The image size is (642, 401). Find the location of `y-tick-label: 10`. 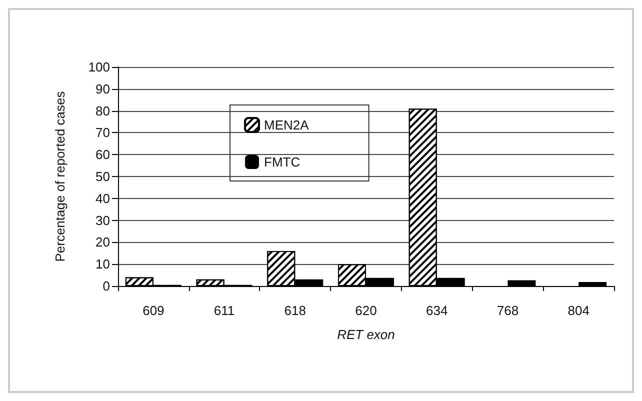

y-tick-label: 10 is located at coordinates (103, 264).